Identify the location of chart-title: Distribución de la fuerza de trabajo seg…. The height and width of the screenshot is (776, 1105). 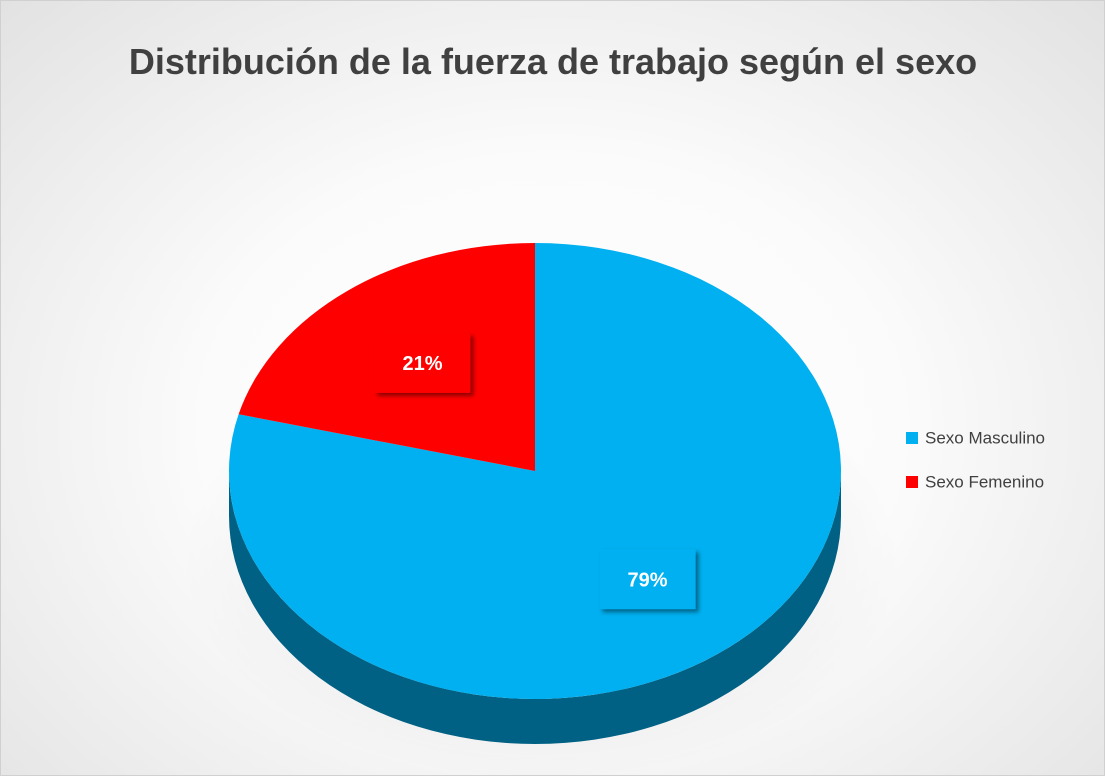
(553, 61).